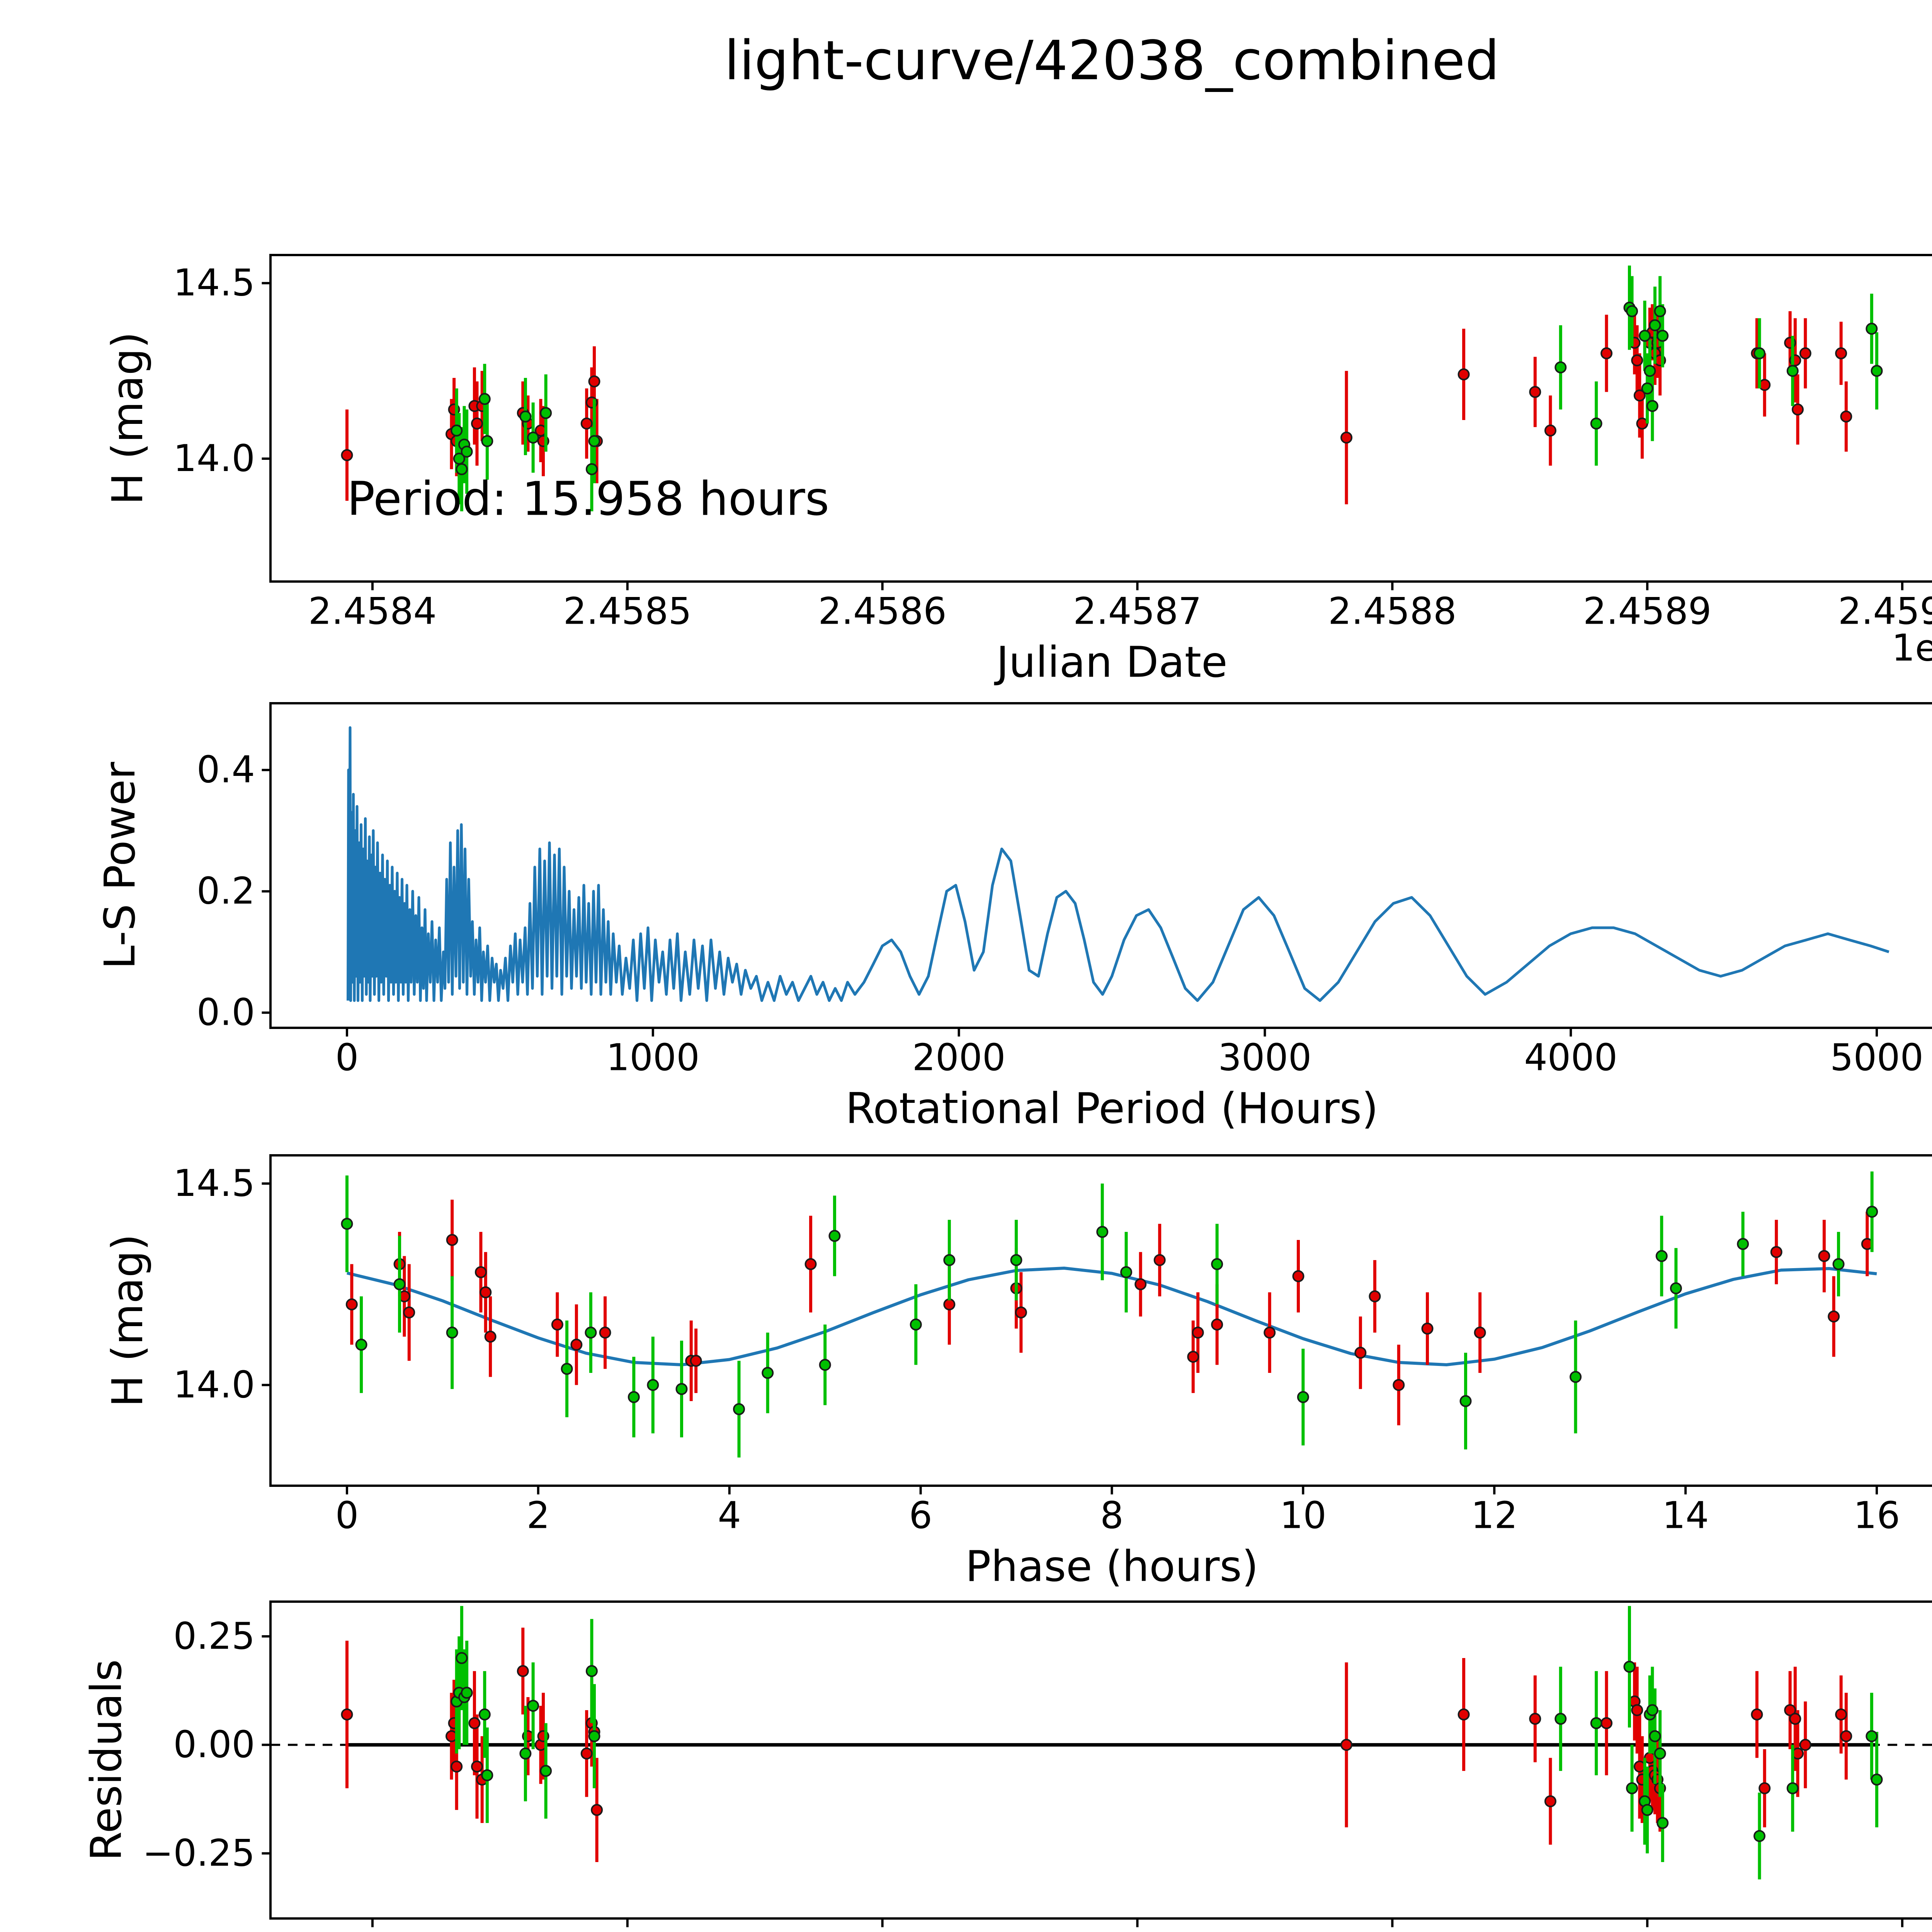 This screenshot has height=1932, width=1932. What do you see at coordinates (1112, 1516) in the screenshot?
I see `x-tick-label: 8` at bounding box center [1112, 1516].